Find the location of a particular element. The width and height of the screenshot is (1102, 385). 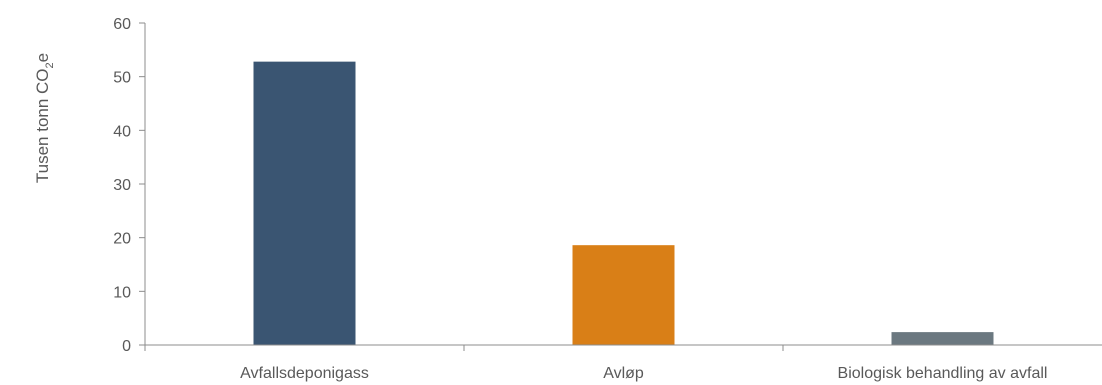

y-axis-title: Tusen tonn CO2e is located at coordinates (44, 118).